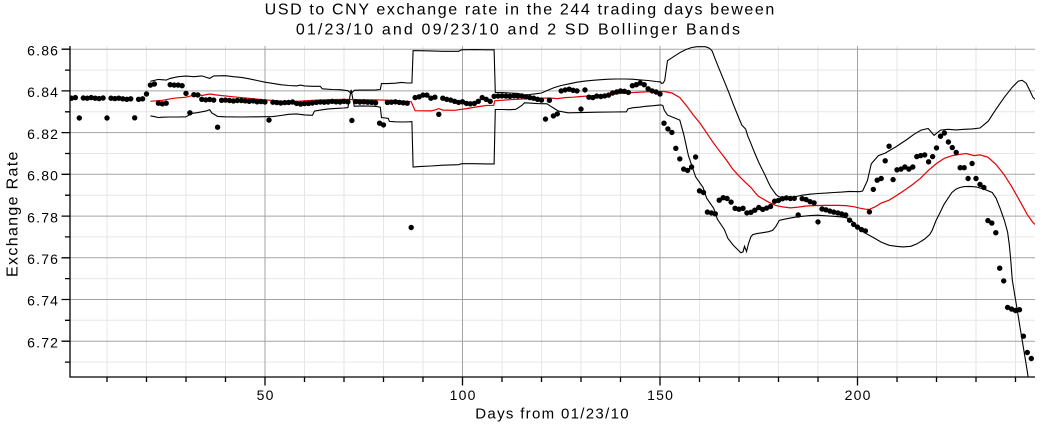 The image size is (1046, 424). What do you see at coordinates (43, 92) in the screenshot?
I see `svg-text: 6.84` at bounding box center [43, 92].